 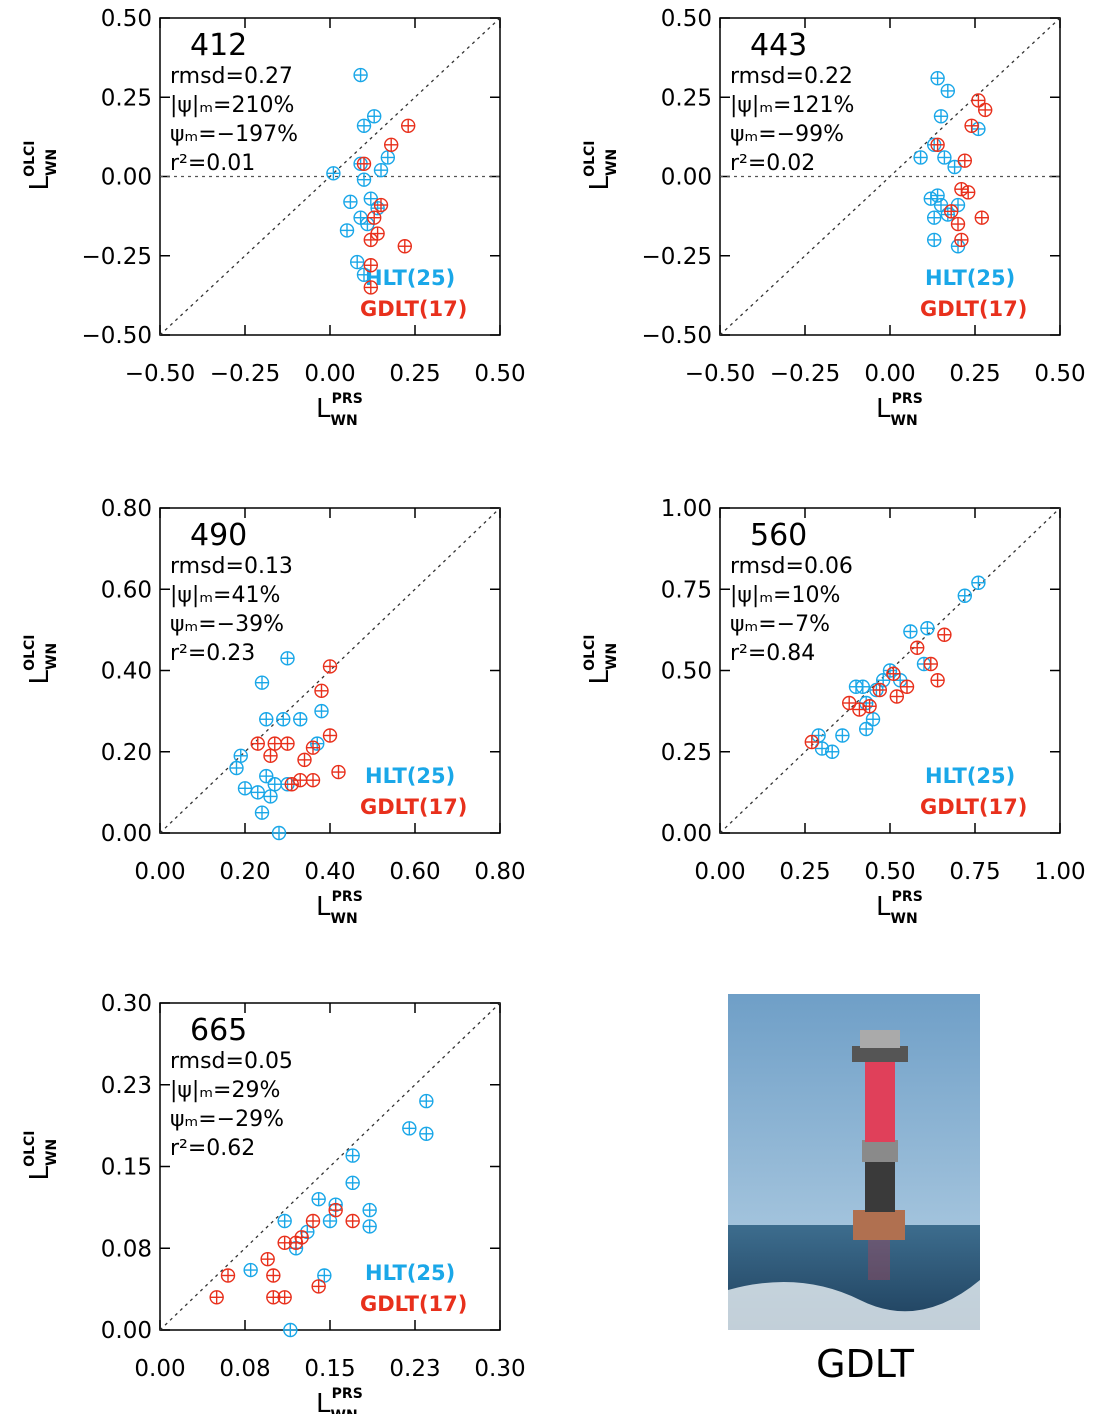 What do you see at coordinates (227, 1119) in the screenshot?
I see `stat-label: ψₘ=−29%` at bounding box center [227, 1119].